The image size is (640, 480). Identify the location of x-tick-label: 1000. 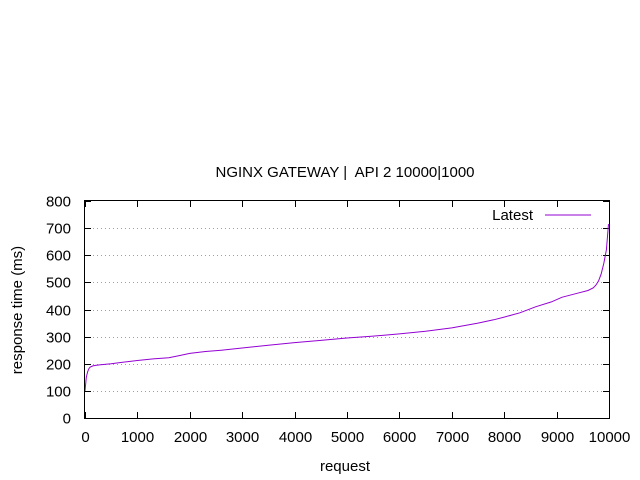
(137, 437).